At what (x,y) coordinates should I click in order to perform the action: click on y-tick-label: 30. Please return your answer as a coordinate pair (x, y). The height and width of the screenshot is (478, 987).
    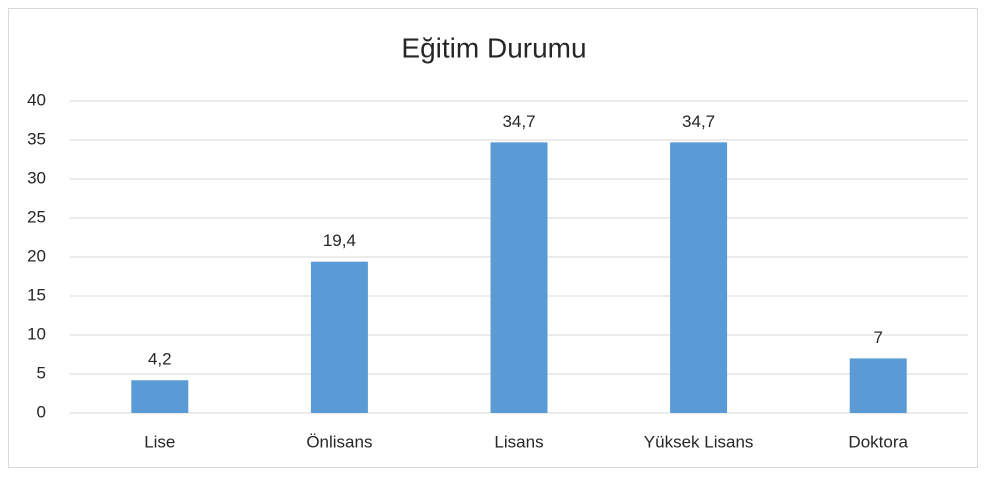
    Looking at the image, I should click on (36, 177).